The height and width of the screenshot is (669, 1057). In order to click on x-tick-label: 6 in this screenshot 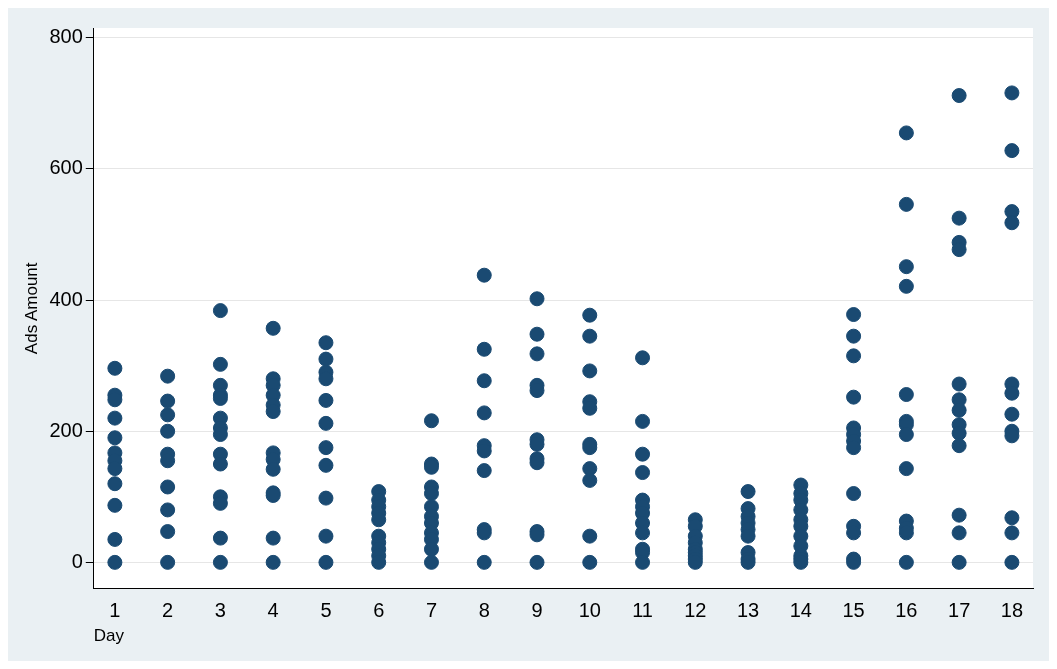, I will do `click(379, 610)`.